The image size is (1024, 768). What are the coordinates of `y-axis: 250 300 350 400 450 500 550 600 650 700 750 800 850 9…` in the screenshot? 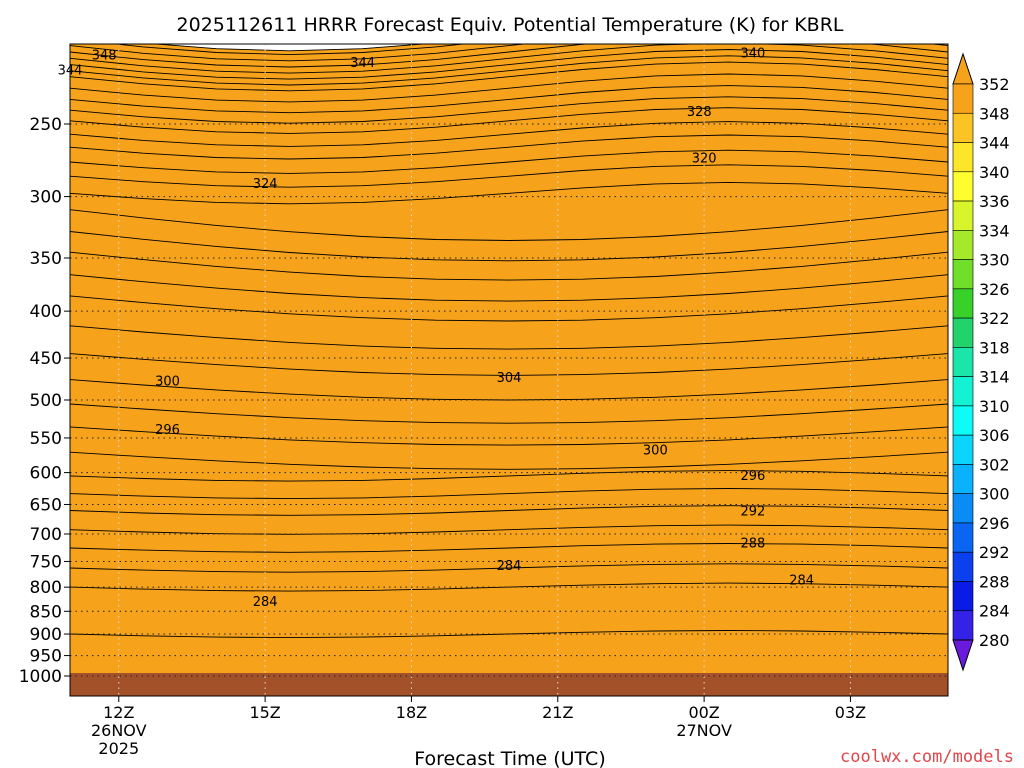 It's located at (44, 401).